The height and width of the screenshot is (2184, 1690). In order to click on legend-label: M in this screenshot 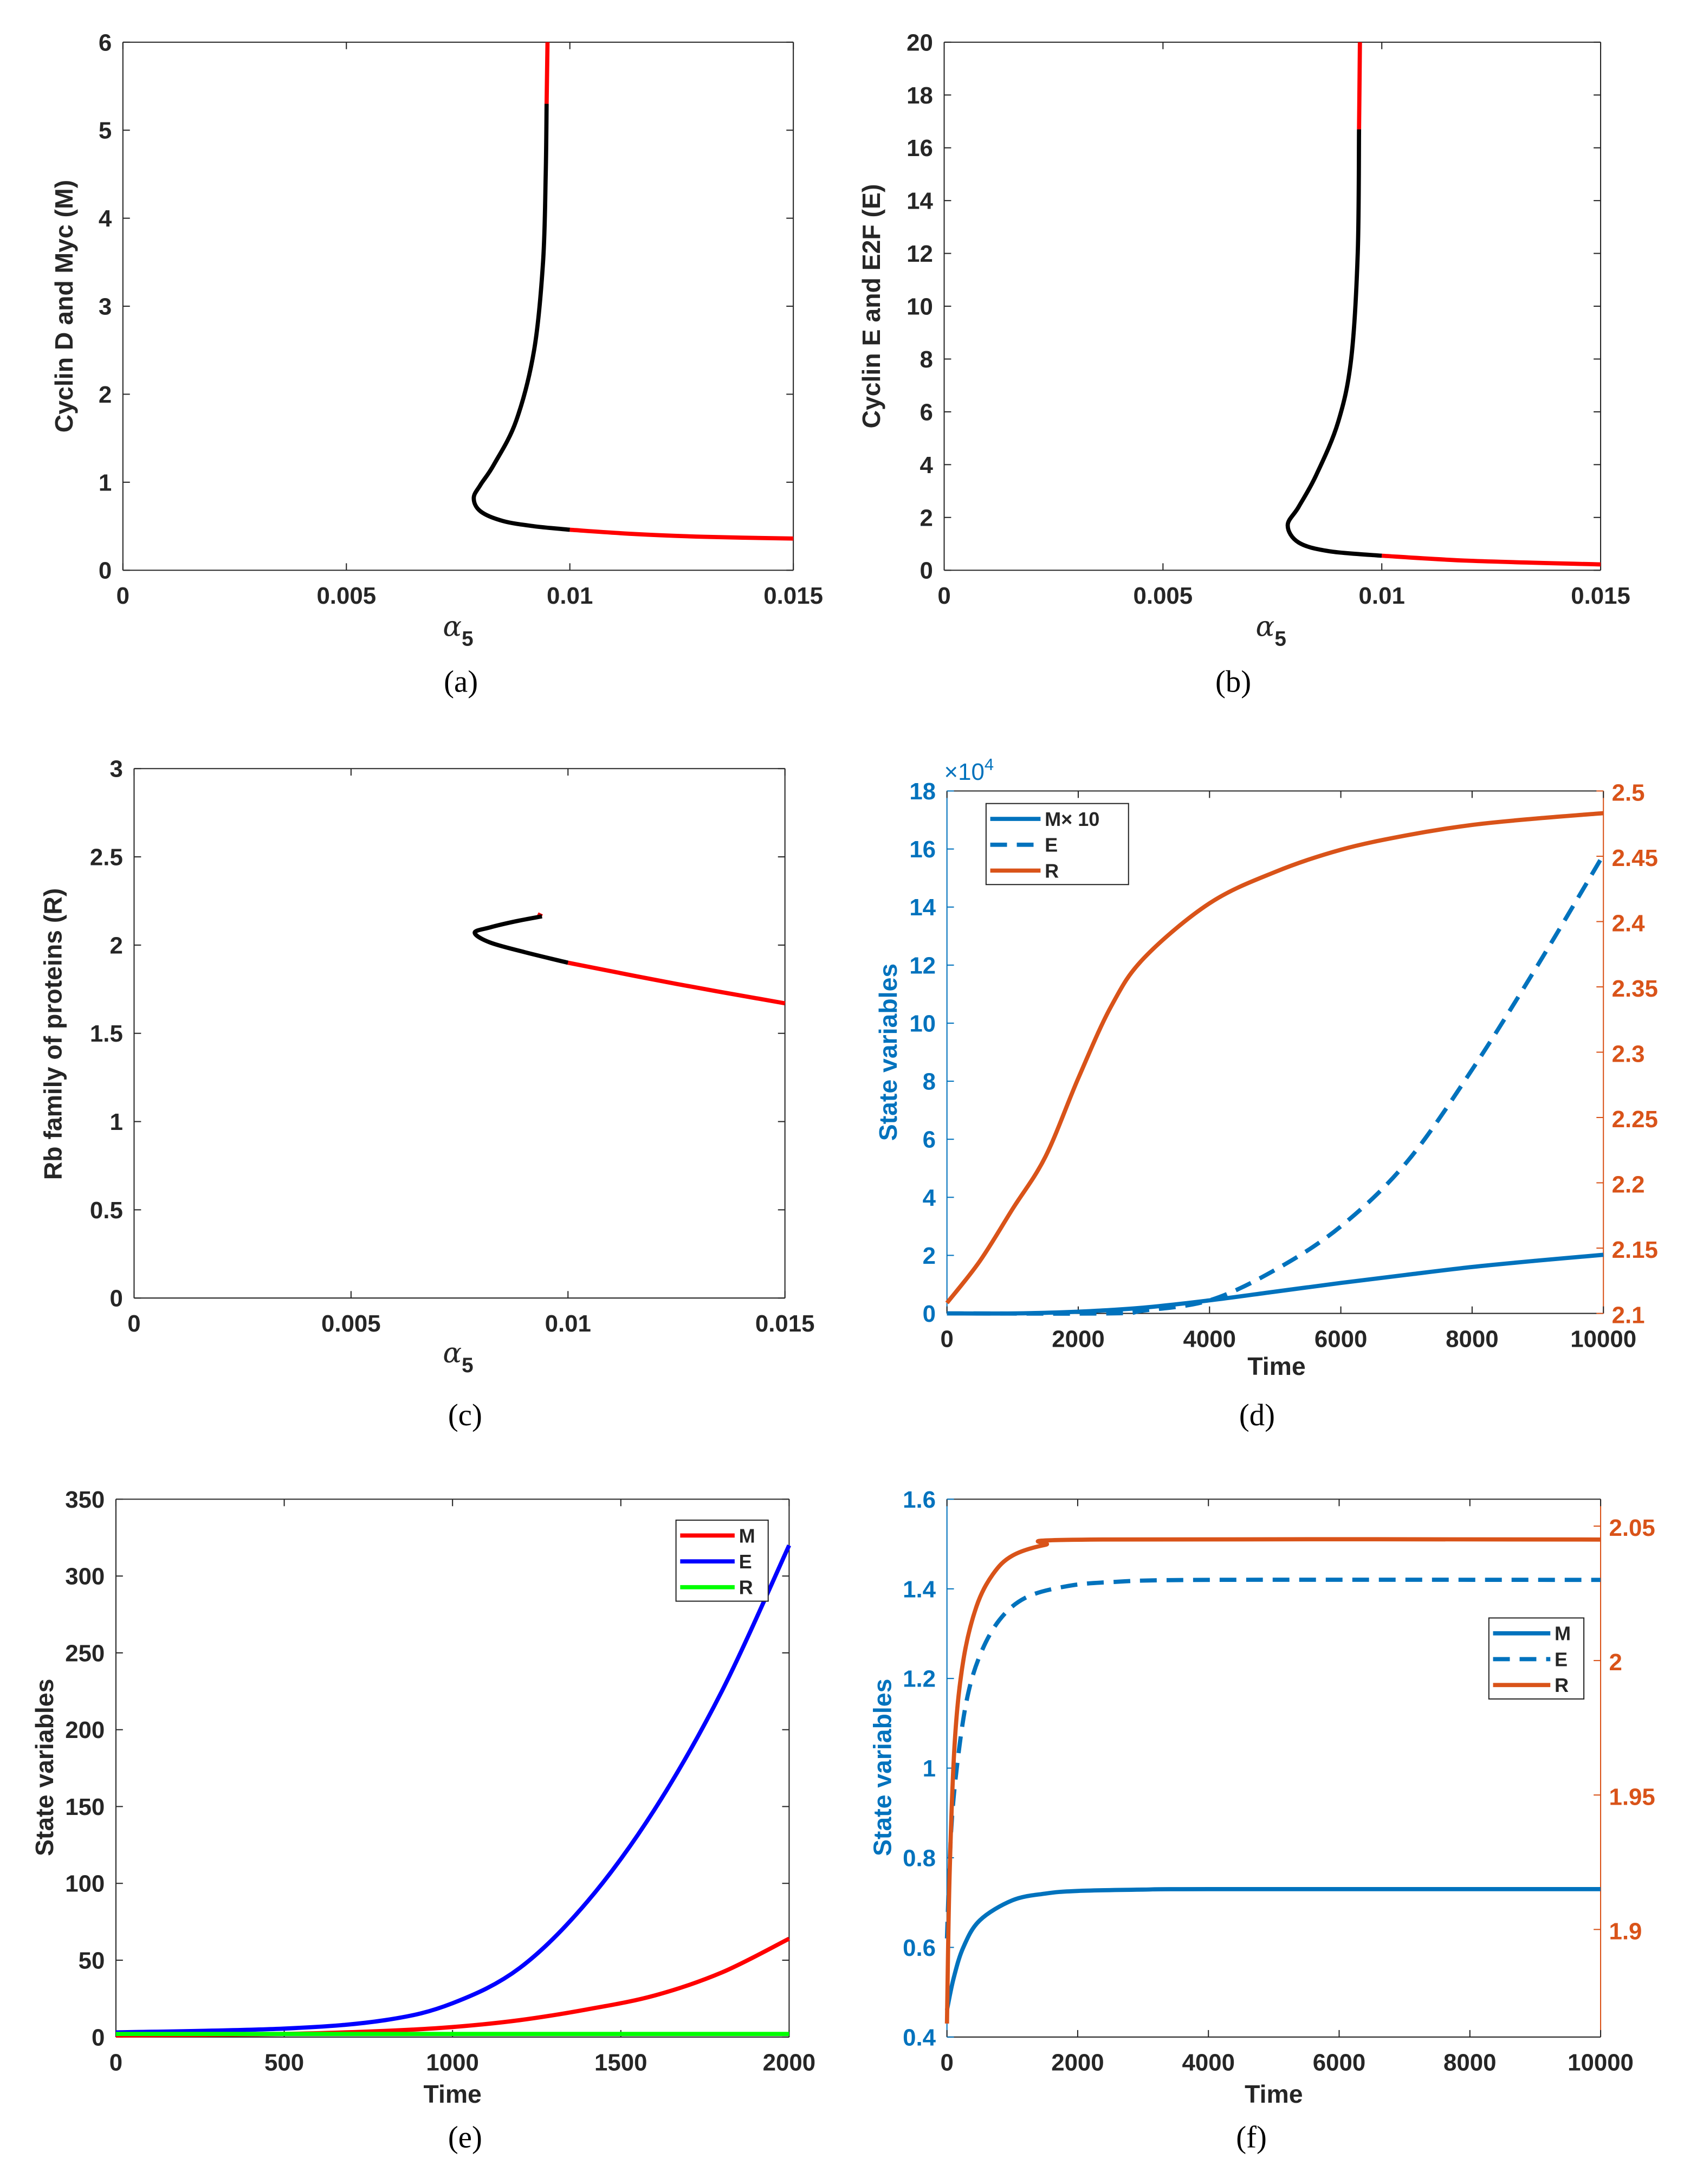, I will do `click(1563, 1634)`.